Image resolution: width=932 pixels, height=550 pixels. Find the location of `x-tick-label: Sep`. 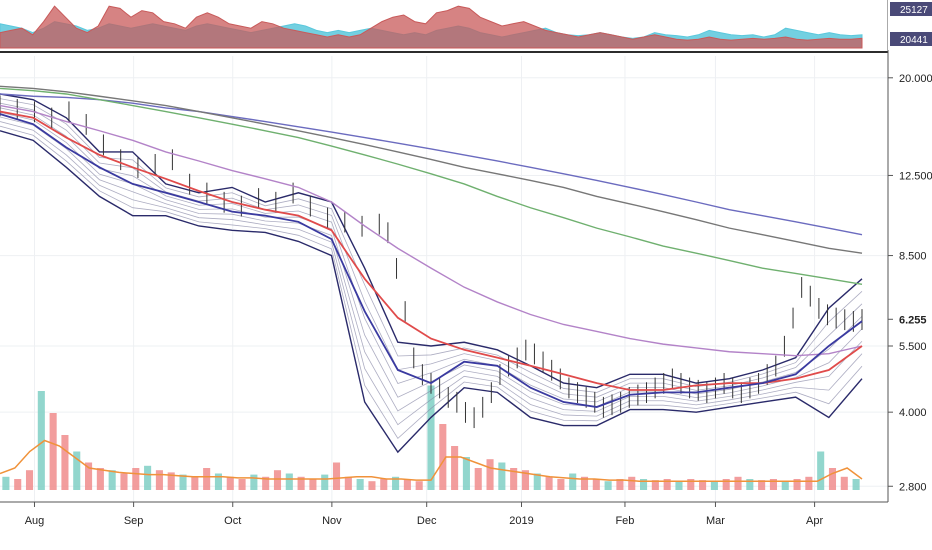

x-tick-label: Sep is located at coordinates (134, 521).